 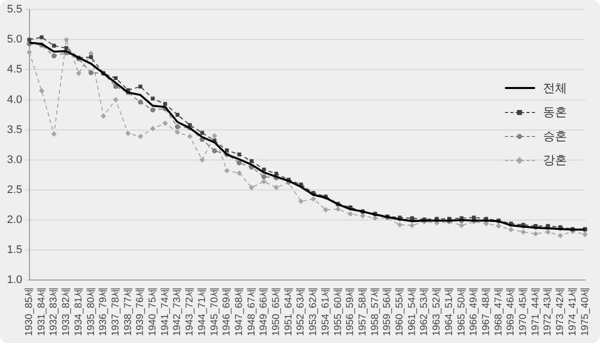 What do you see at coordinates (338, 311) in the screenshot?
I see `x-tick-label: 1955_60세` at bounding box center [338, 311].